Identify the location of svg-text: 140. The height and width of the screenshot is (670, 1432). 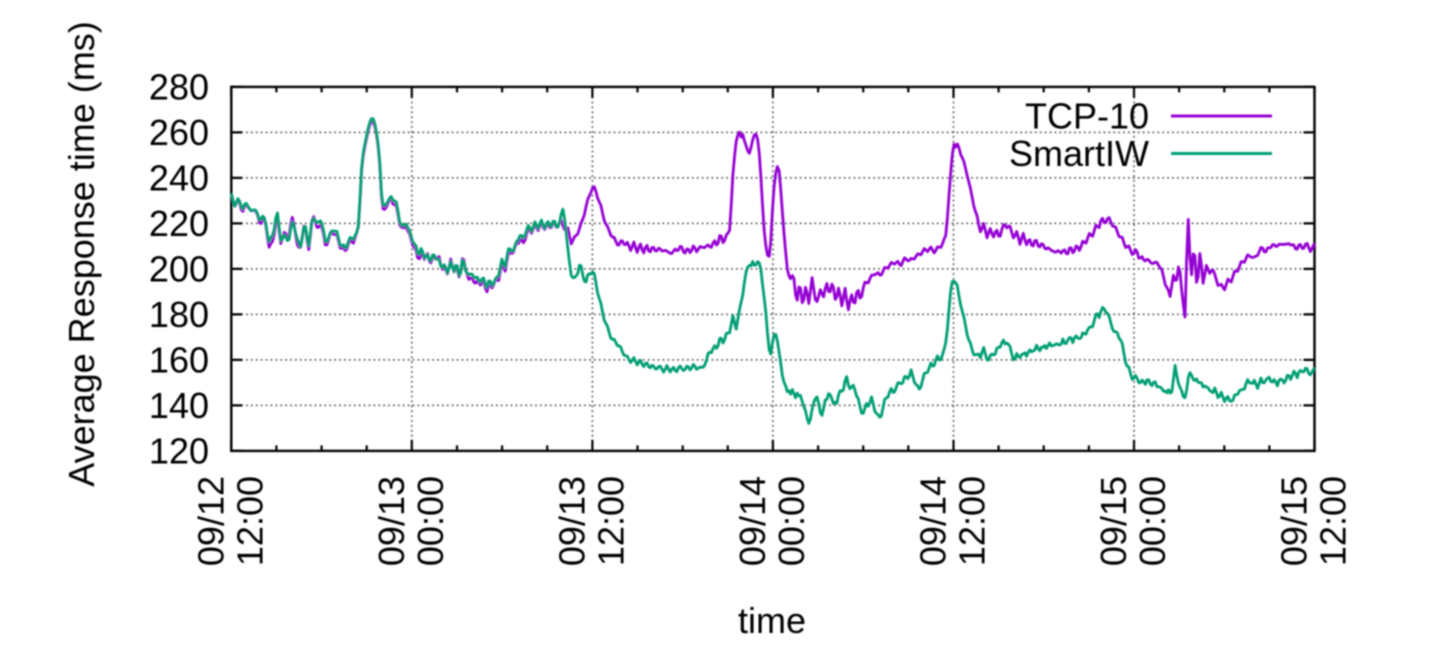
(179, 405).